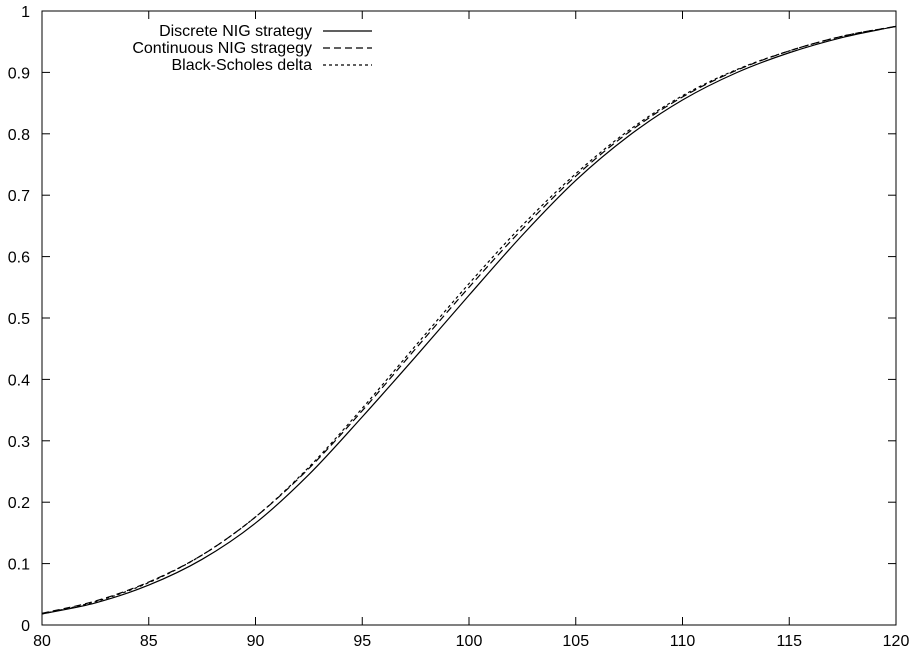 The height and width of the screenshot is (658, 920). What do you see at coordinates (241, 65) in the screenshot?
I see `legend-label: Black-Scholes delta` at bounding box center [241, 65].